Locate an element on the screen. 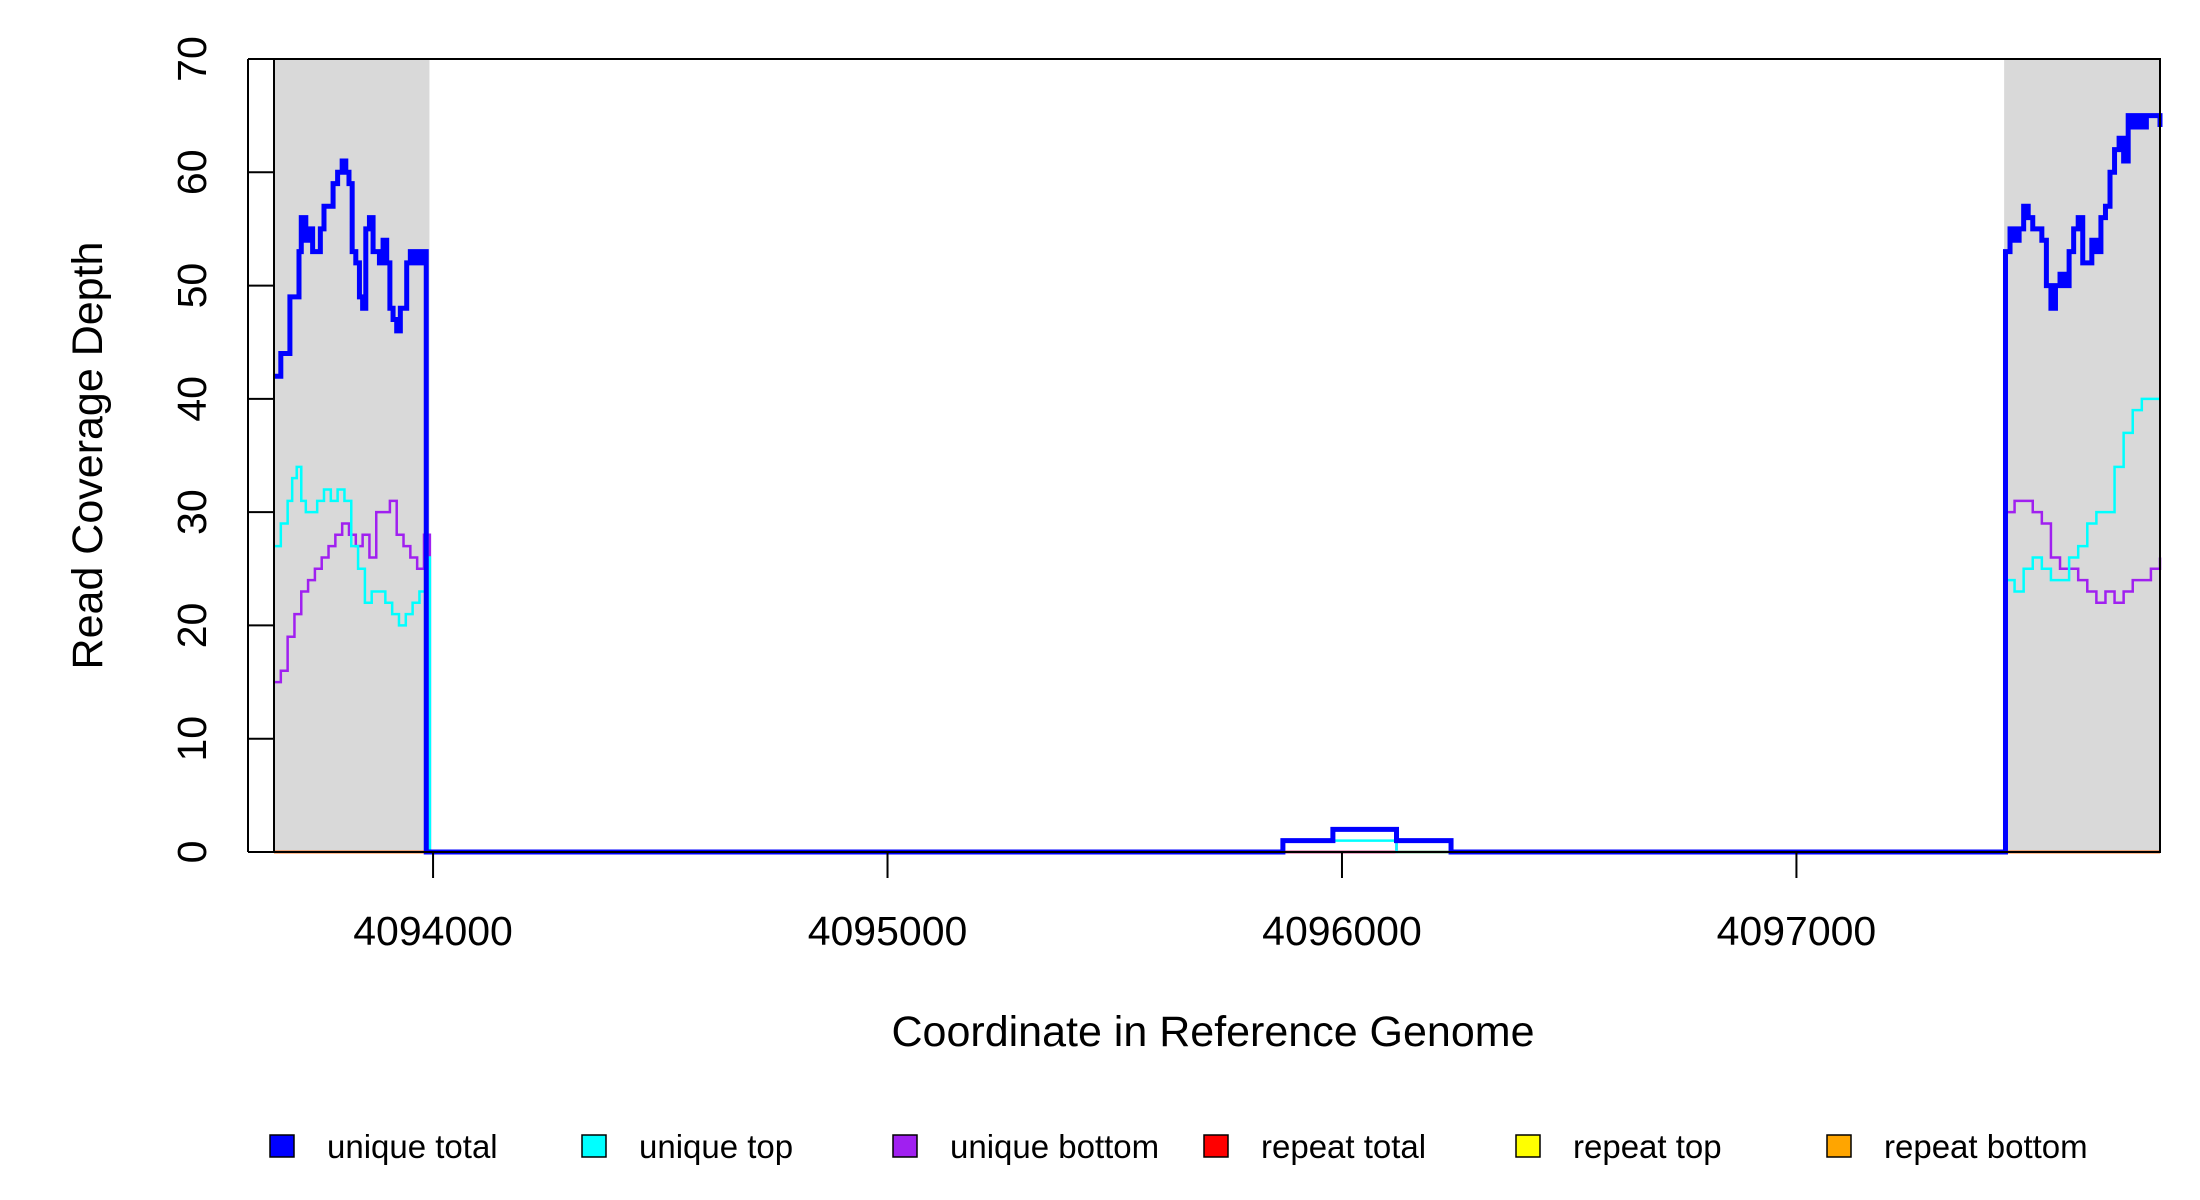 The height and width of the screenshot is (1200, 2200). y-tick-label: 70 is located at coordinates (192, 59).